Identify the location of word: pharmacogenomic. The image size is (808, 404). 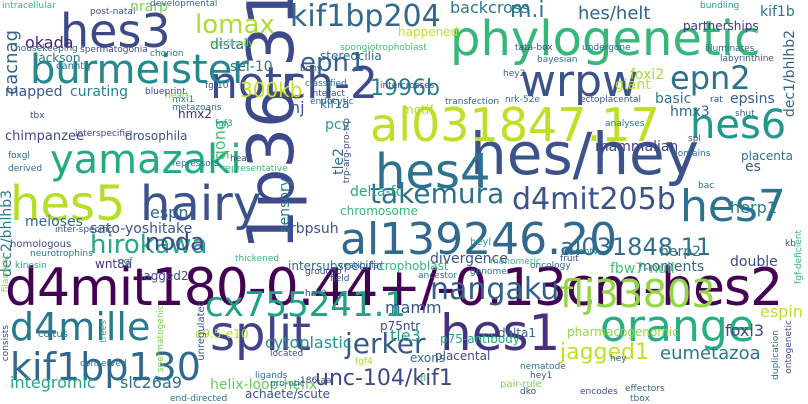
(623, 332).